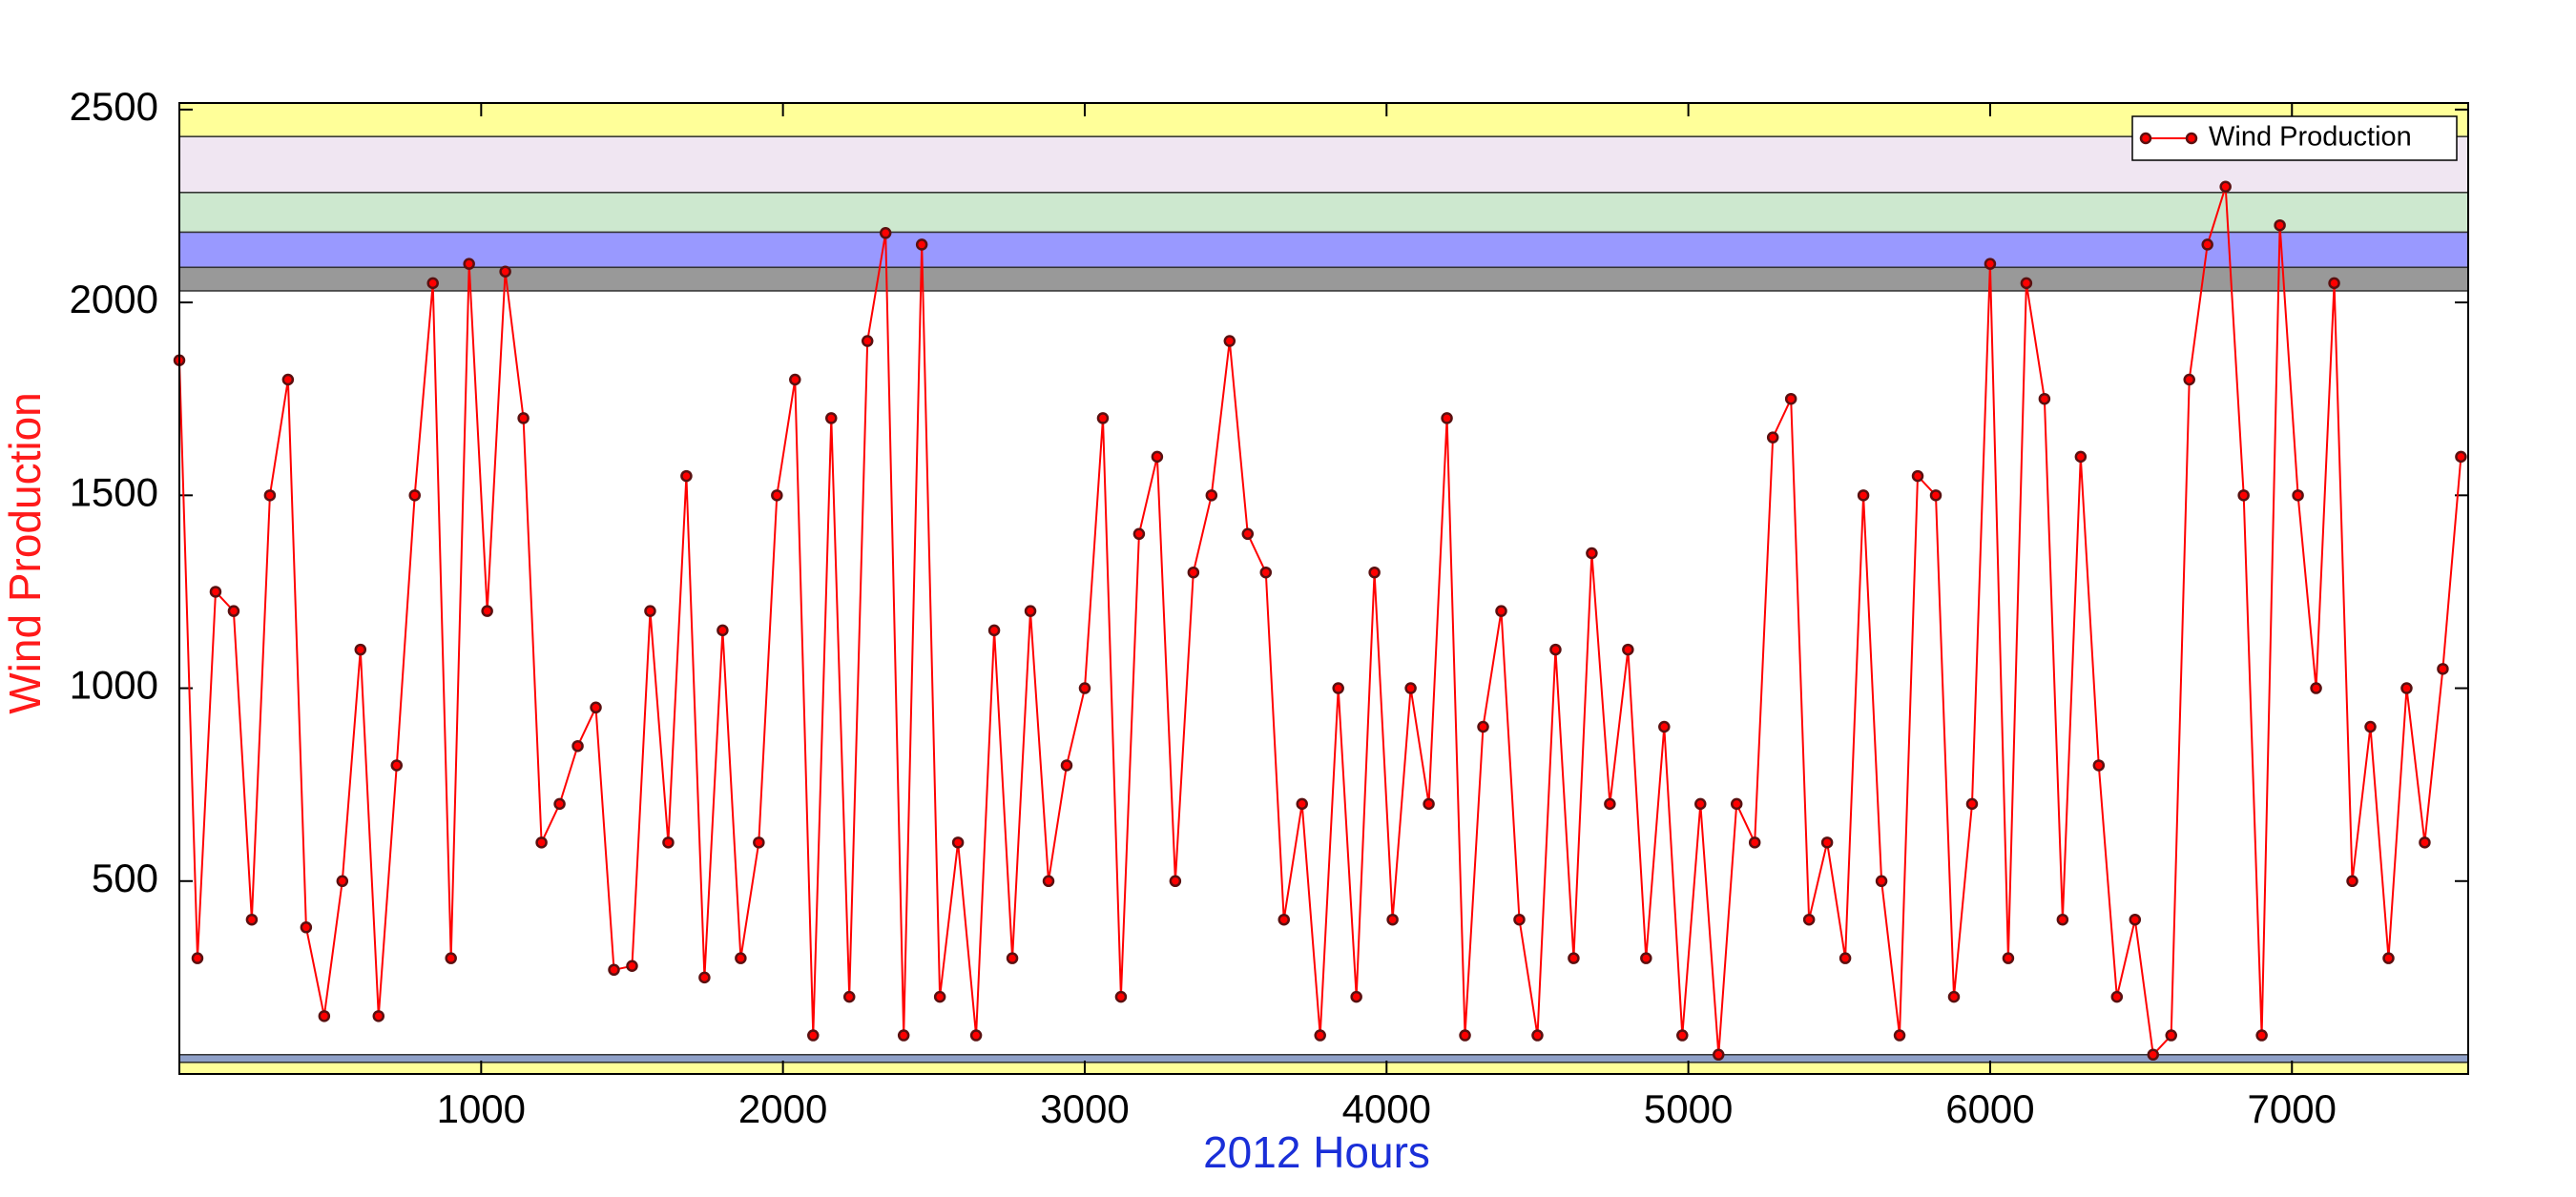  What do you see at coordinates (114, 299) in the screenshot?
I see `y-tick-label: 2000` at bounding box center [114, 299].